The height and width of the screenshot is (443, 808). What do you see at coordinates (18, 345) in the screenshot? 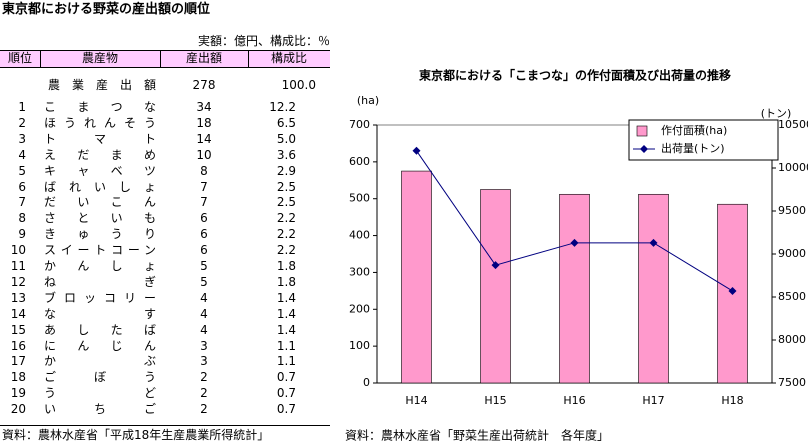
I see `rank: 16` at bounding box center [18, 345].